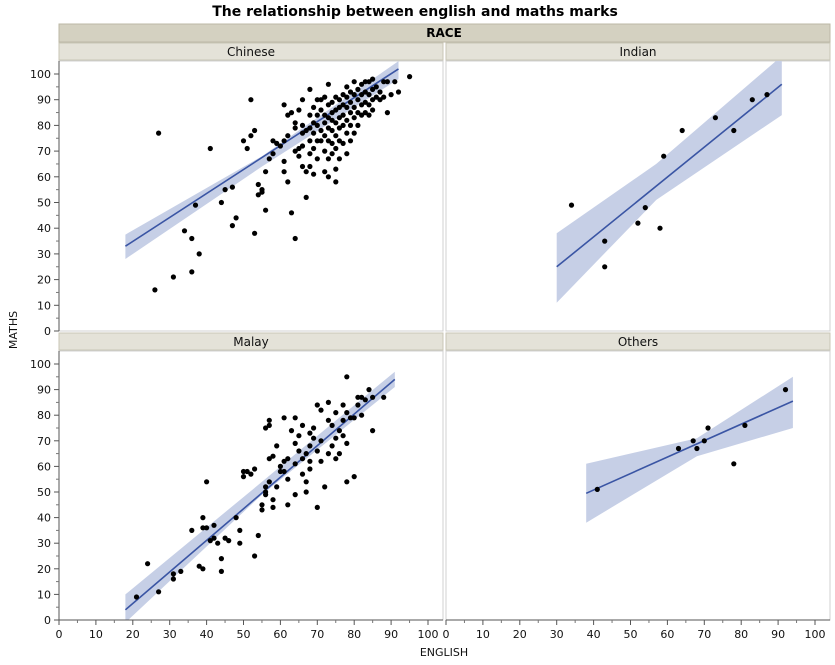  What do you see at coordinates (637, 52) in the screenshot?
I see `panel-label-indian: Indian` at bounding box center [637, 52].